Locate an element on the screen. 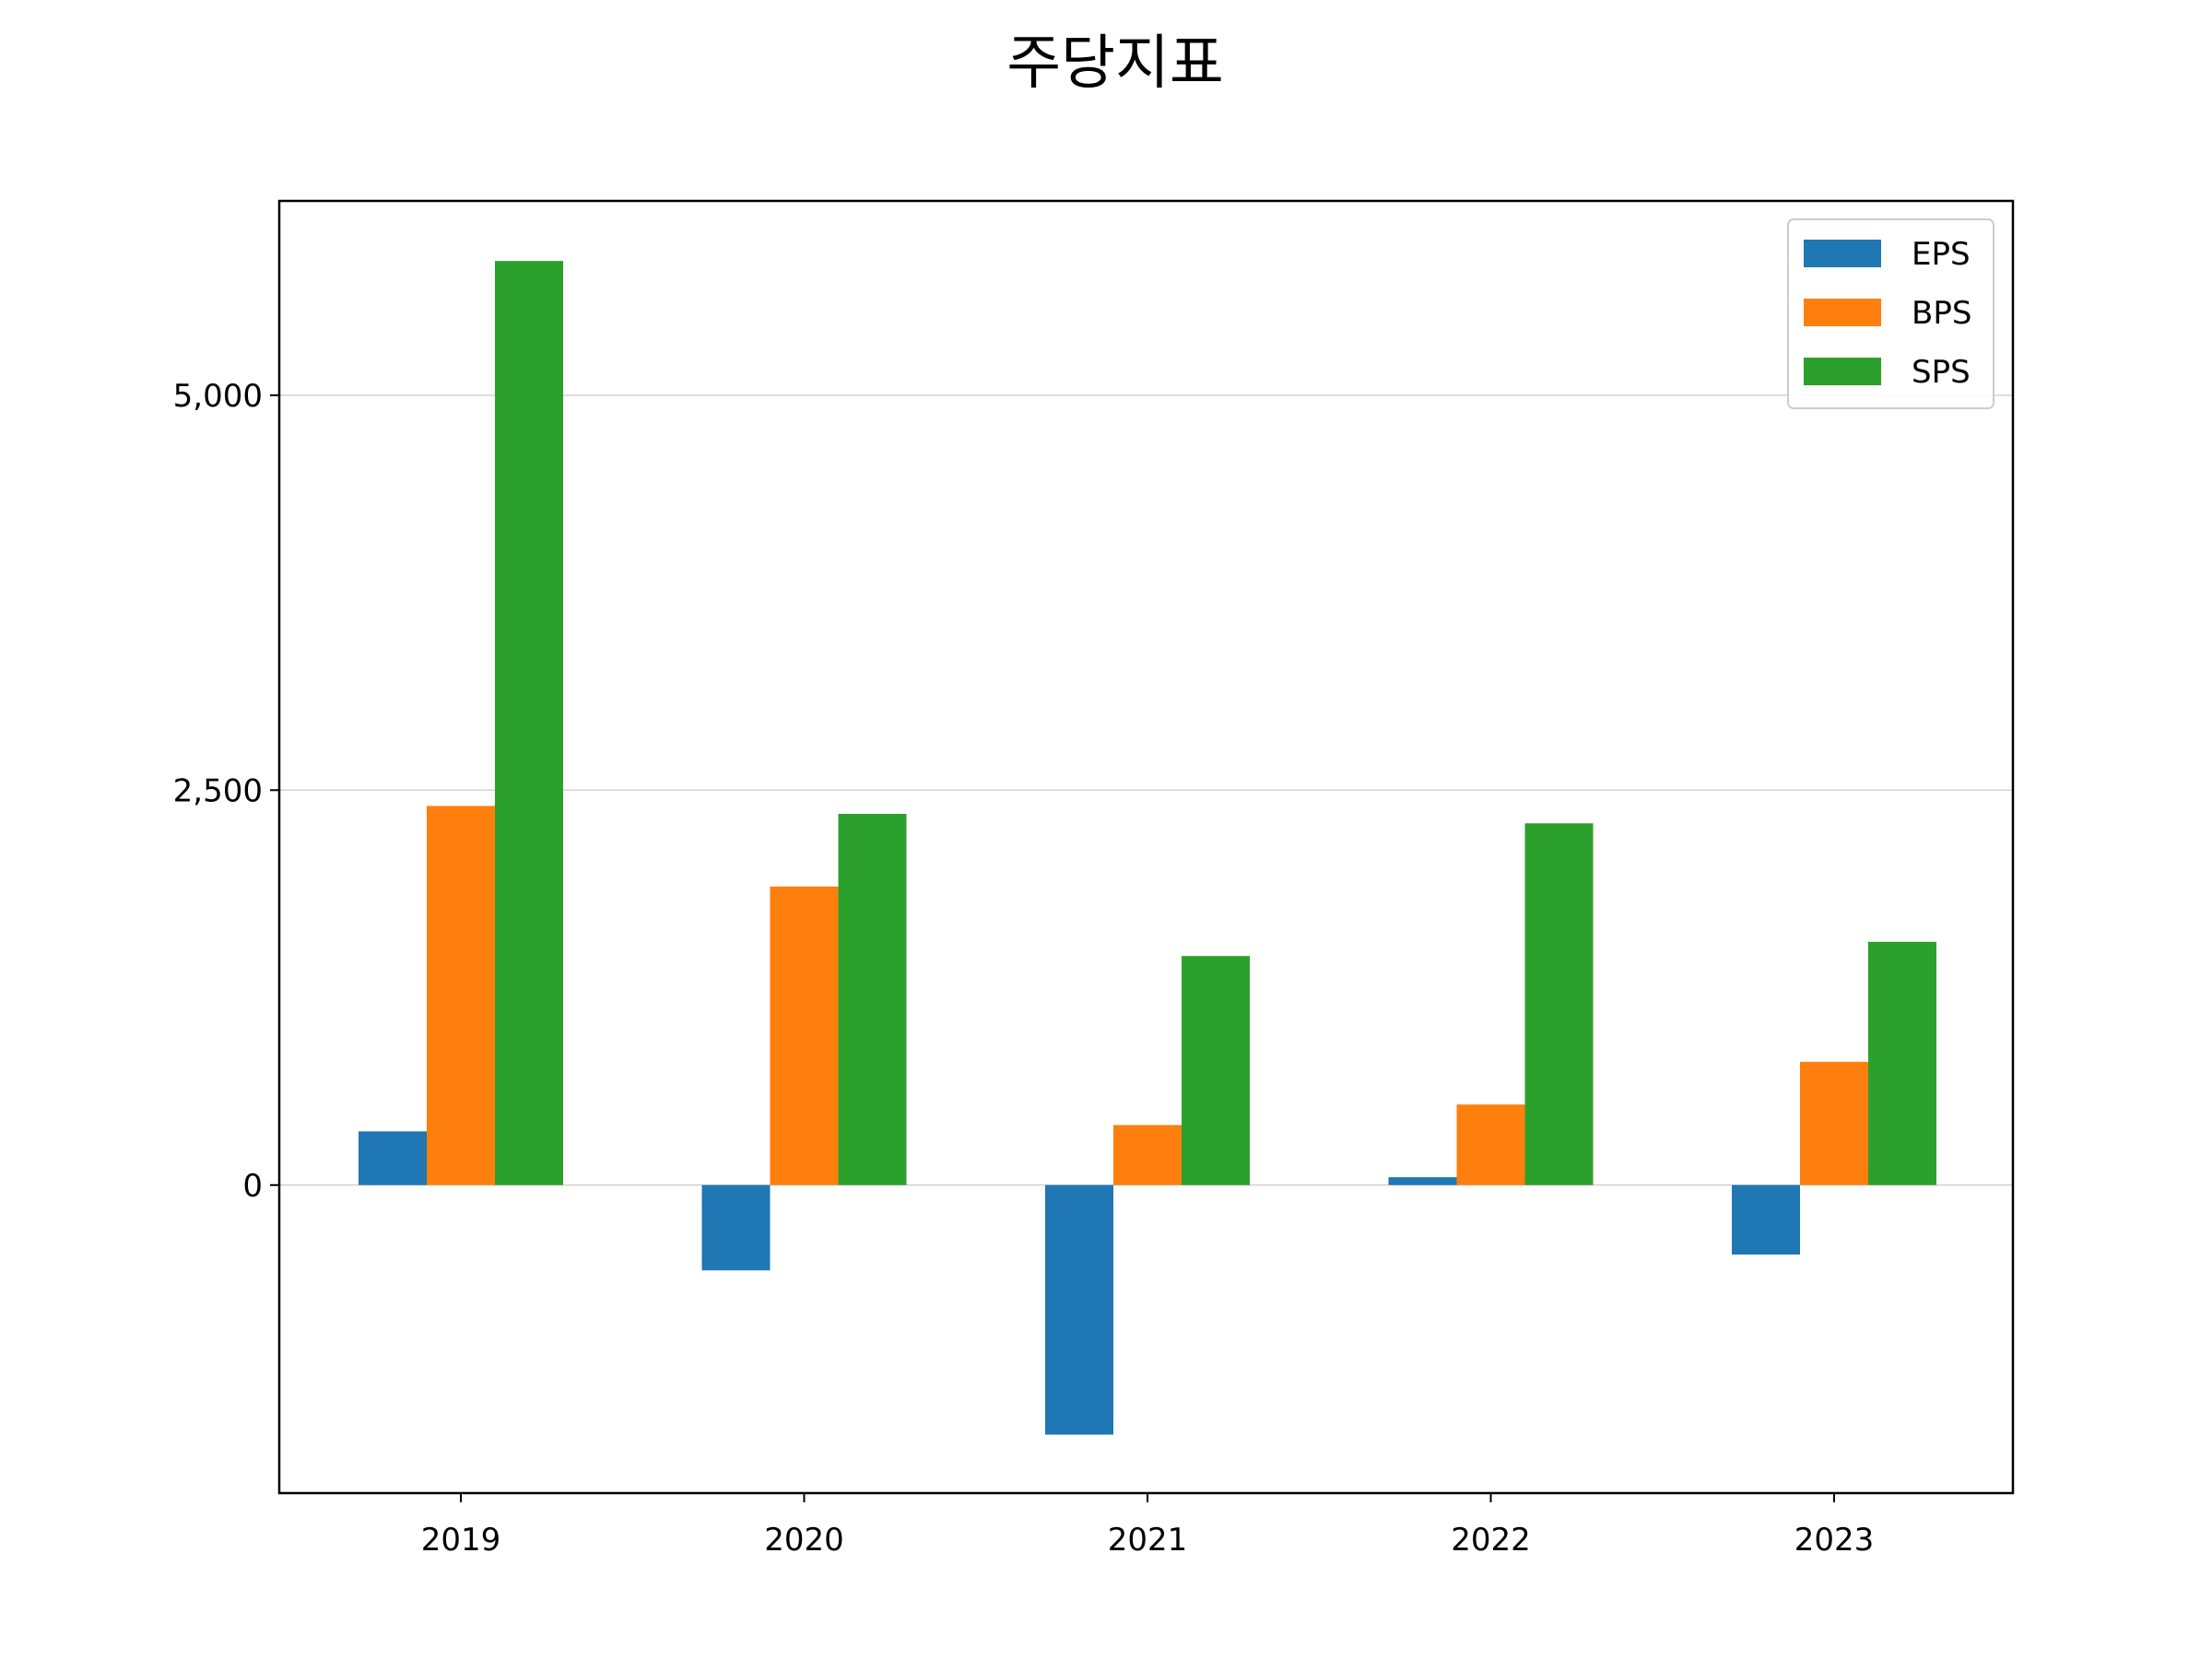  legend-label-eps: EPS is located at coordinates (1941, 254).